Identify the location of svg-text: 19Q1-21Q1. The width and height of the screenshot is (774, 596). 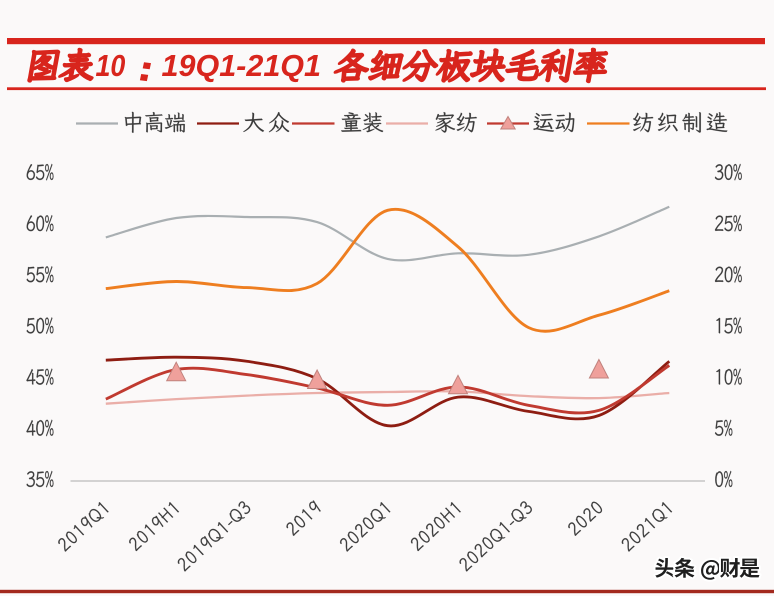
(242, 66).